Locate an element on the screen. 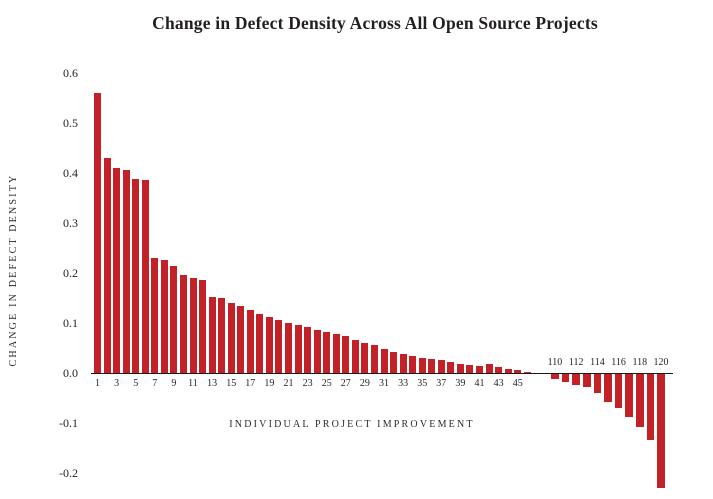 The width and height of the screenshot is (713, 499). x-tick-label: 112 is located at coordinates (576, 362).